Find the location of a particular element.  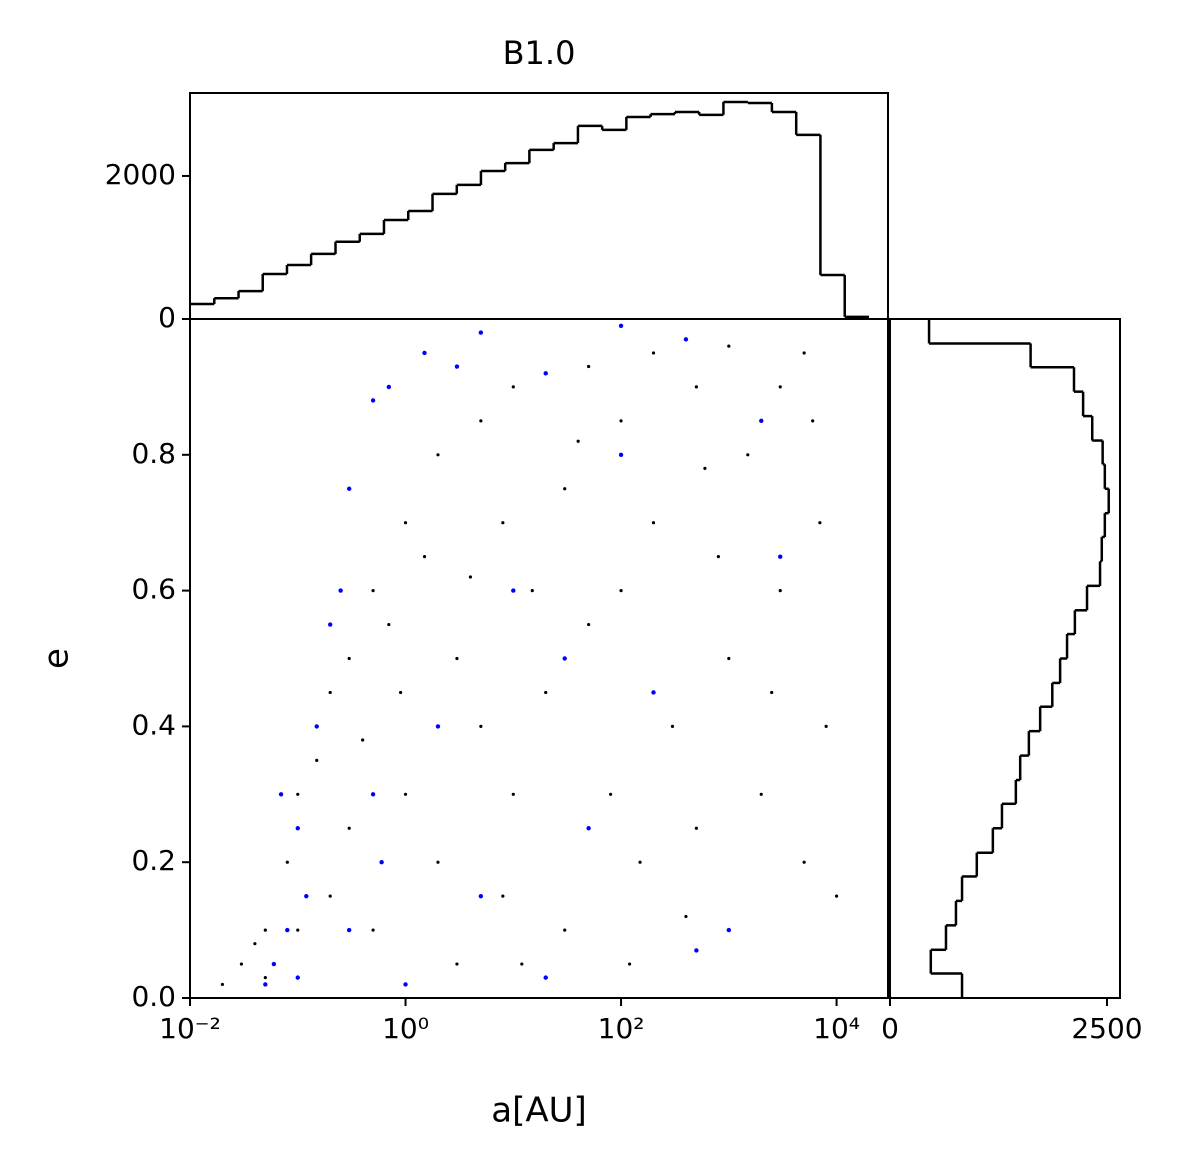

x-tick-label: 10⁴ is located at coordinates (836, 1028).